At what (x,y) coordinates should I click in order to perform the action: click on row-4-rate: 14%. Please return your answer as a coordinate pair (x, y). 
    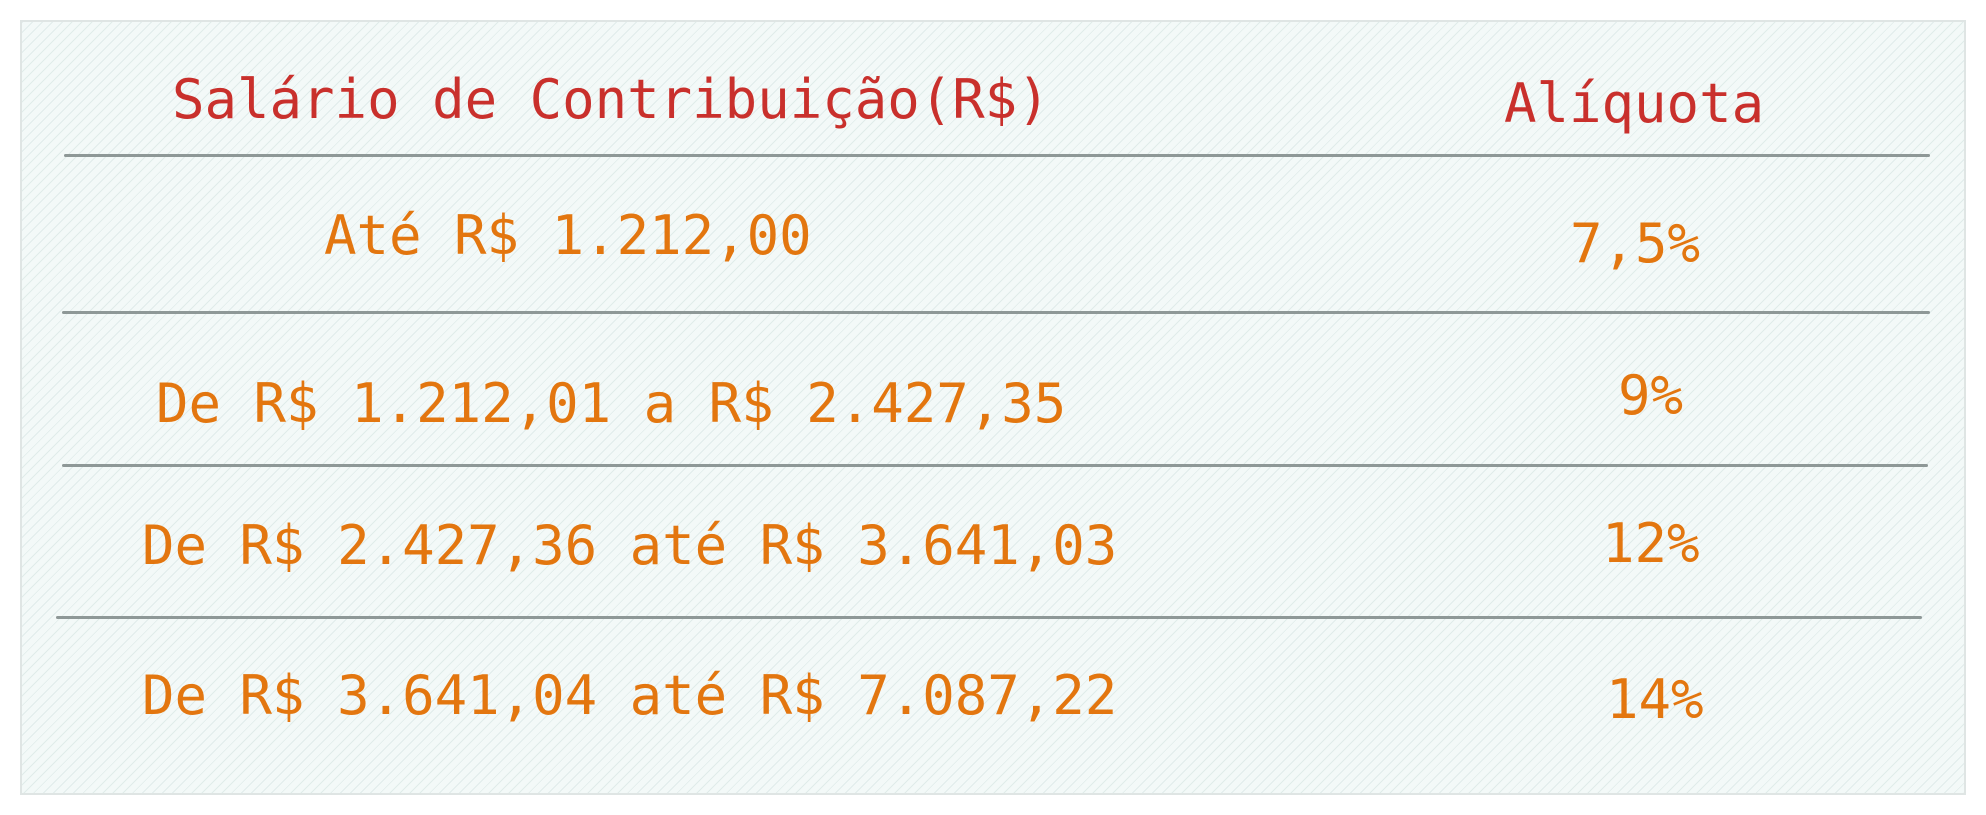
    Looking at the image, I should click on (1655, 699).